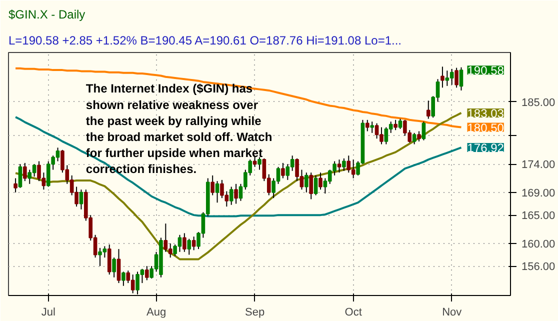  I want to click on x-tick-label: Jul, so click(48, 312).